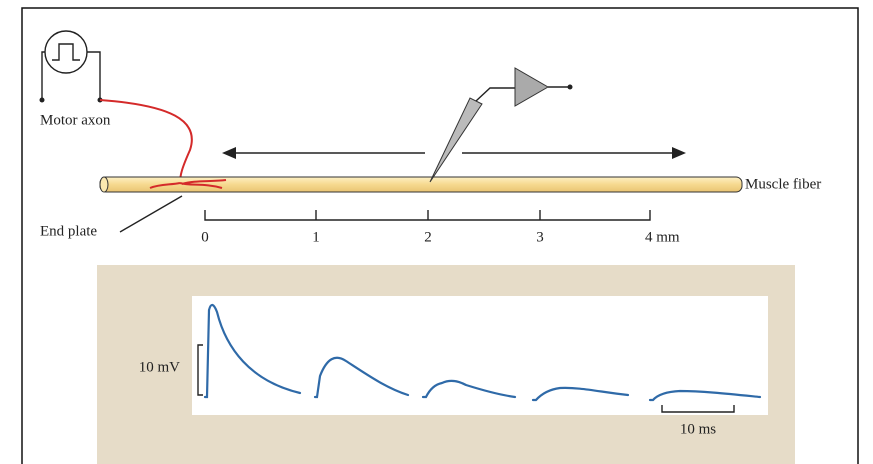  What do you see at coordinates (159, 367) in the screenshot?
I see `label: 10 mV` at bounding box center [159, 367].